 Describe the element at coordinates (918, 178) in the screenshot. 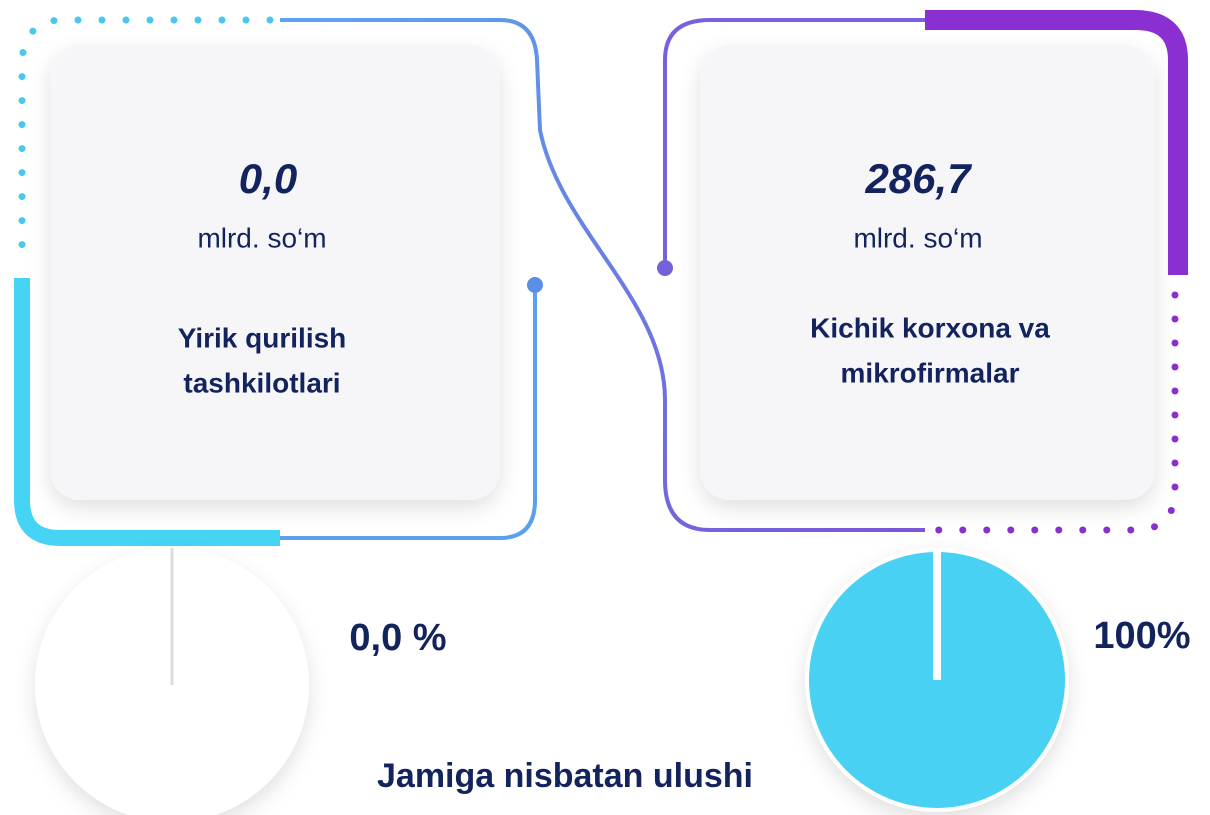

I see `card-value: 286,7` at that location.